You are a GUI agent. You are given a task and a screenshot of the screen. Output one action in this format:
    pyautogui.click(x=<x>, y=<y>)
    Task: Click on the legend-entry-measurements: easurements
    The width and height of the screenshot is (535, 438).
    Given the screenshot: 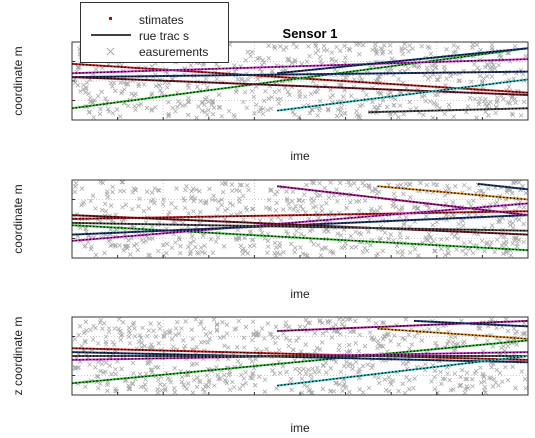 What is the action you would take?
    pyautogui.click(x=154, y=52)
    